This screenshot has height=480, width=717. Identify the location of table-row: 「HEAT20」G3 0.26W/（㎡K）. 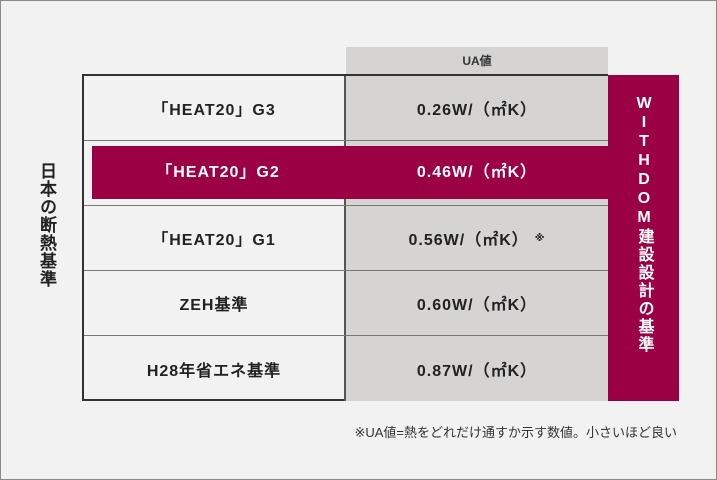
(346, 108).